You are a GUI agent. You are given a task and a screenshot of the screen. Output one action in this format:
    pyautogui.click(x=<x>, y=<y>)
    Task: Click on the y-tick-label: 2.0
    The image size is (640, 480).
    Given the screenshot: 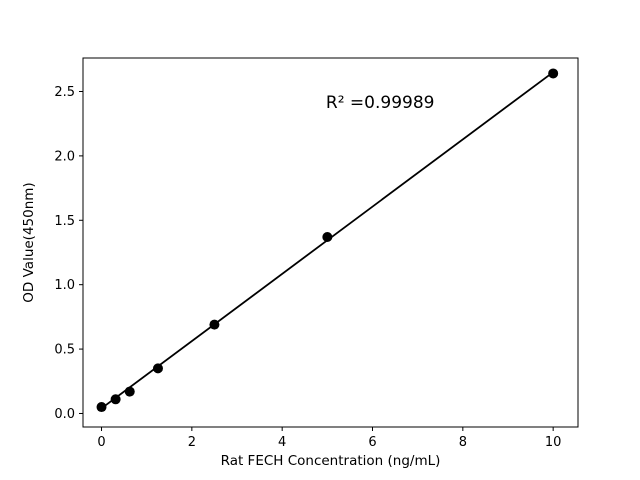 What is the action you would take?
    pyautogui.click(x=64, y=156)
    